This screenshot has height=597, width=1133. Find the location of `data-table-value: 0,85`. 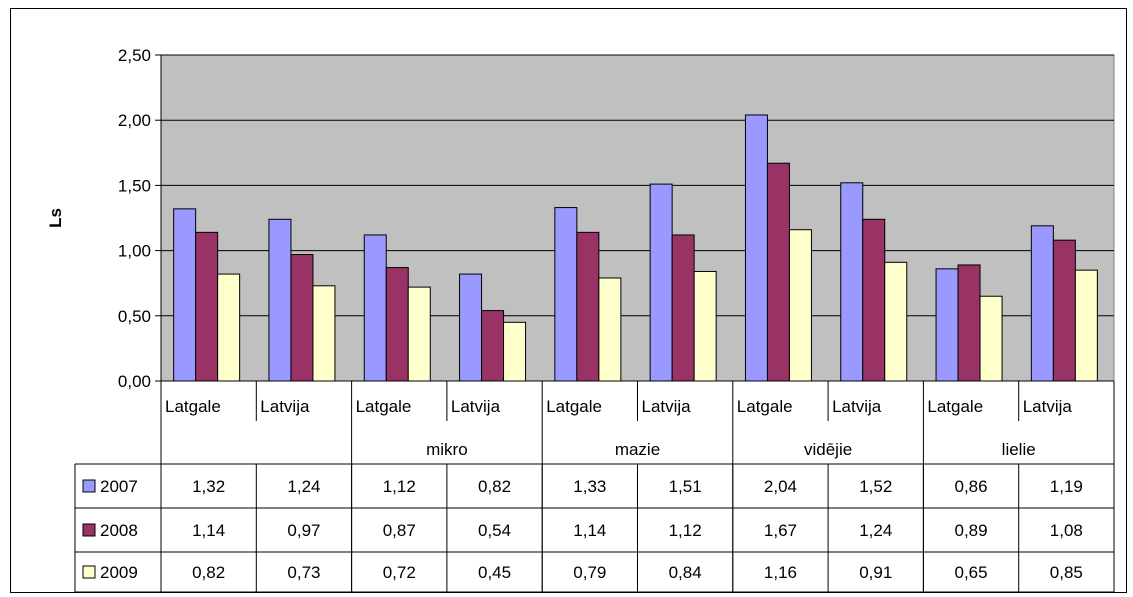

data-table-value: 0,85 is located at coordinates (1066, 572).